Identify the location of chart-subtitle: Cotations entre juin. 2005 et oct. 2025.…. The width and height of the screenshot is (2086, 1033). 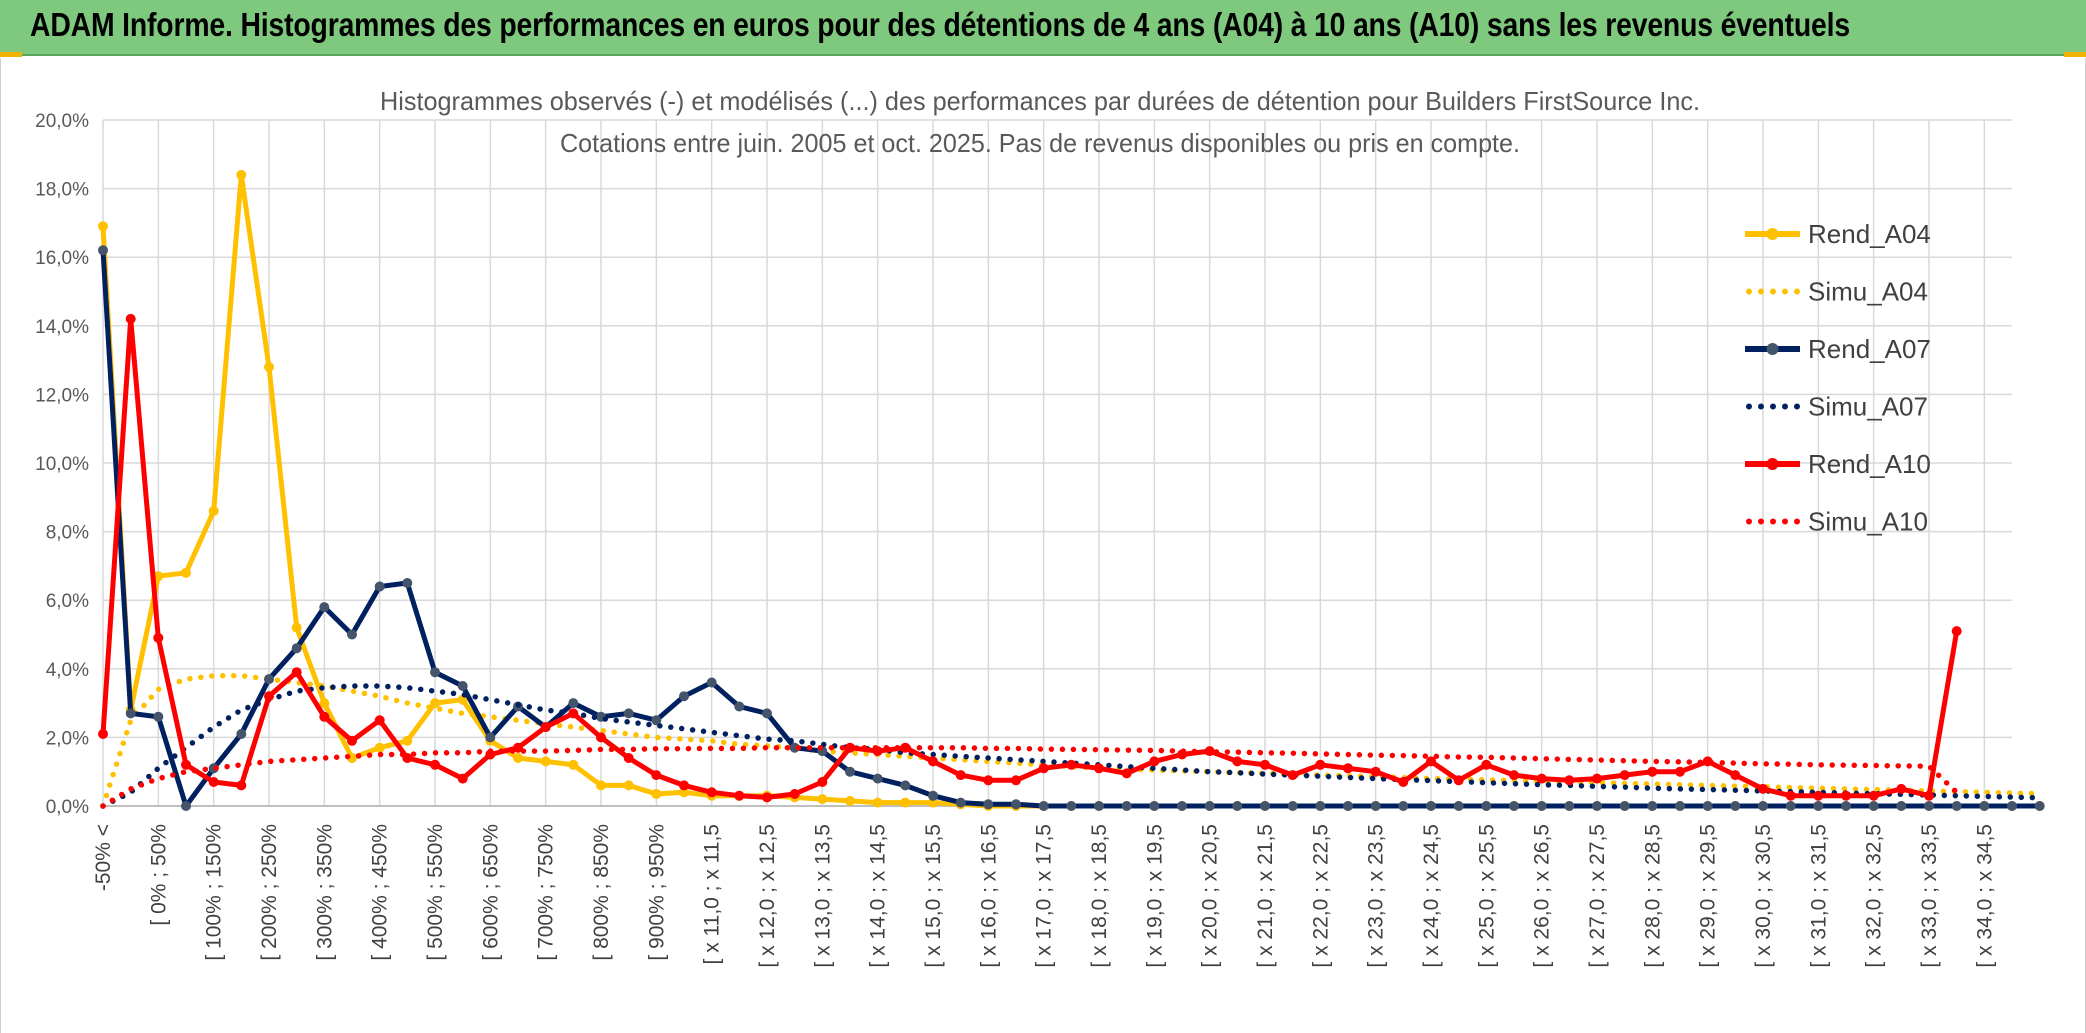
(1040, 143).